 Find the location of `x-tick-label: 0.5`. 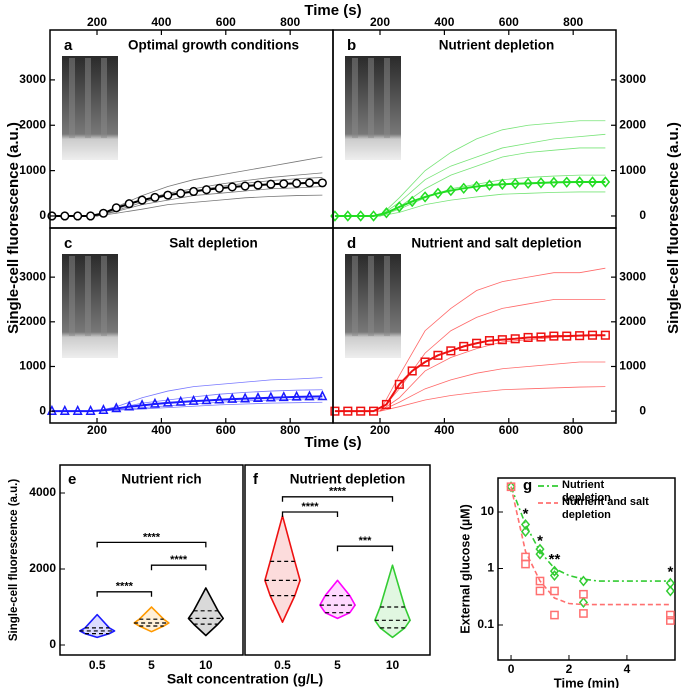

x-tick-label: 0.5 is located at coordinates (97, 665).